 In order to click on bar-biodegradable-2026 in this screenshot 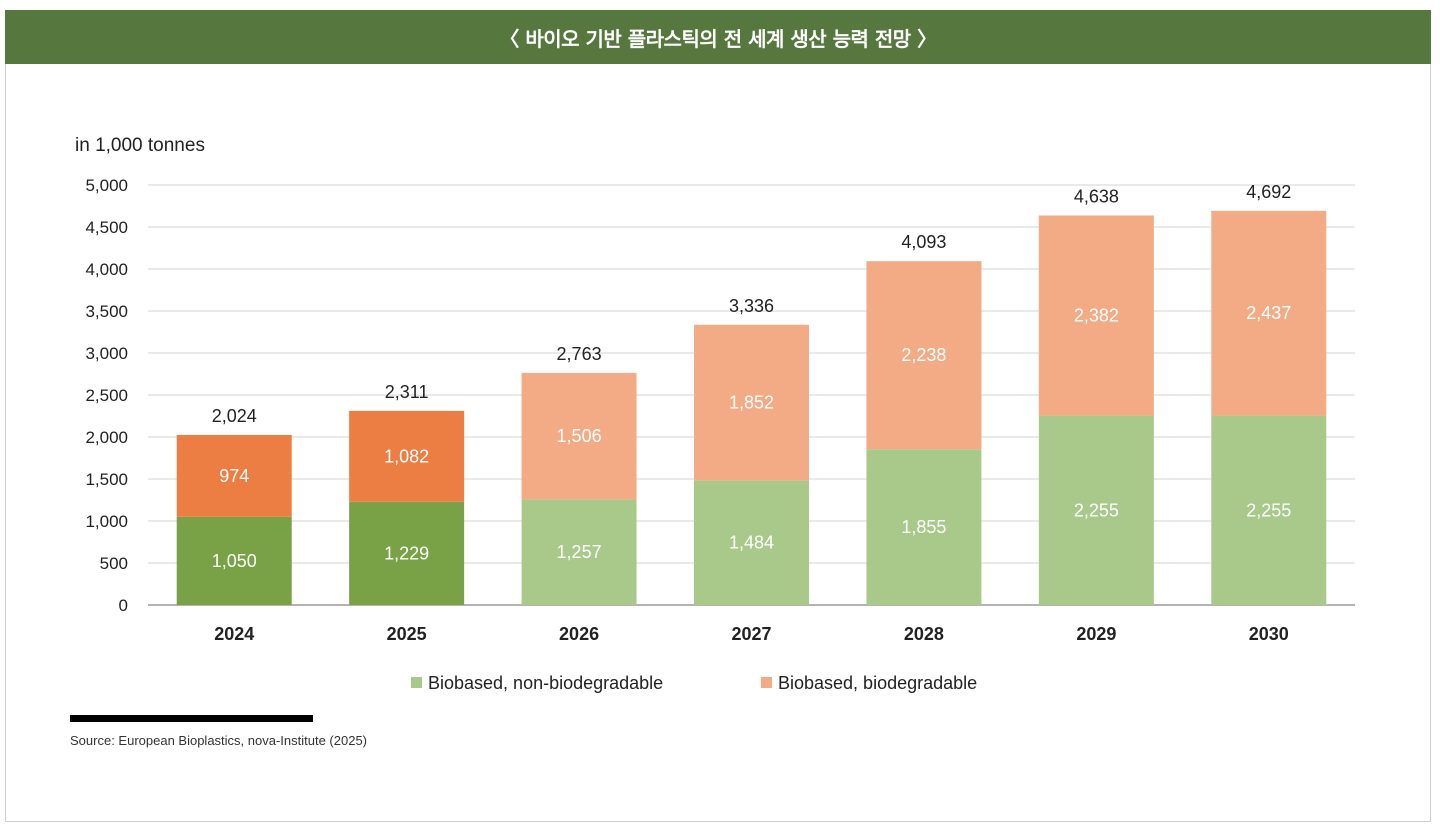, I will do `click(579, 436)`.